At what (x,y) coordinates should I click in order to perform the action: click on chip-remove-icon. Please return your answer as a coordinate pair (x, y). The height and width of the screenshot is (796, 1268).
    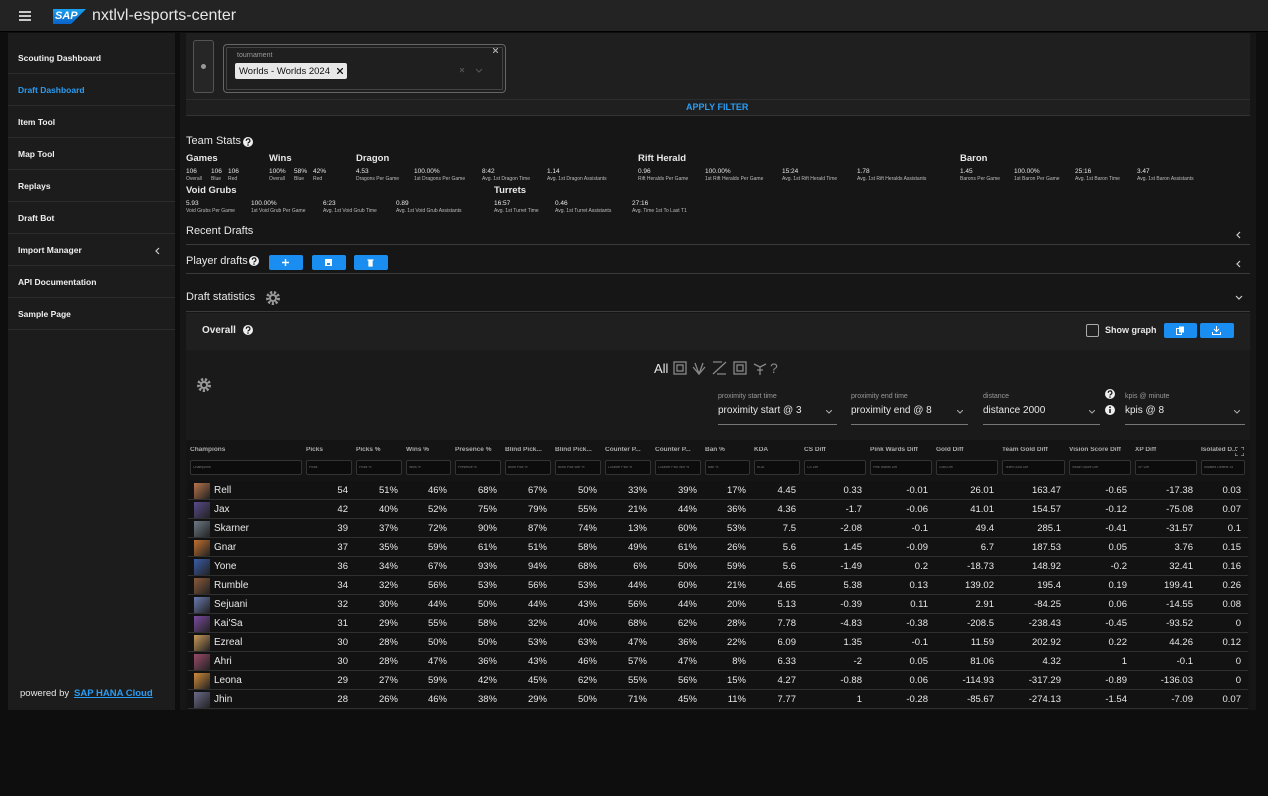
    Looking at the image, I should click on (340, 71).